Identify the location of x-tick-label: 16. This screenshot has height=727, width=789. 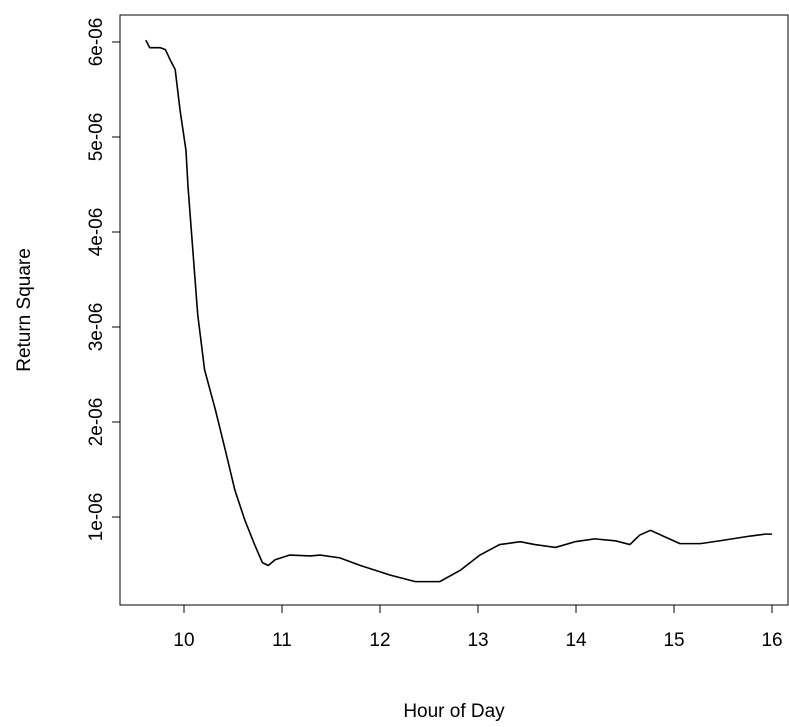
(771, 640).